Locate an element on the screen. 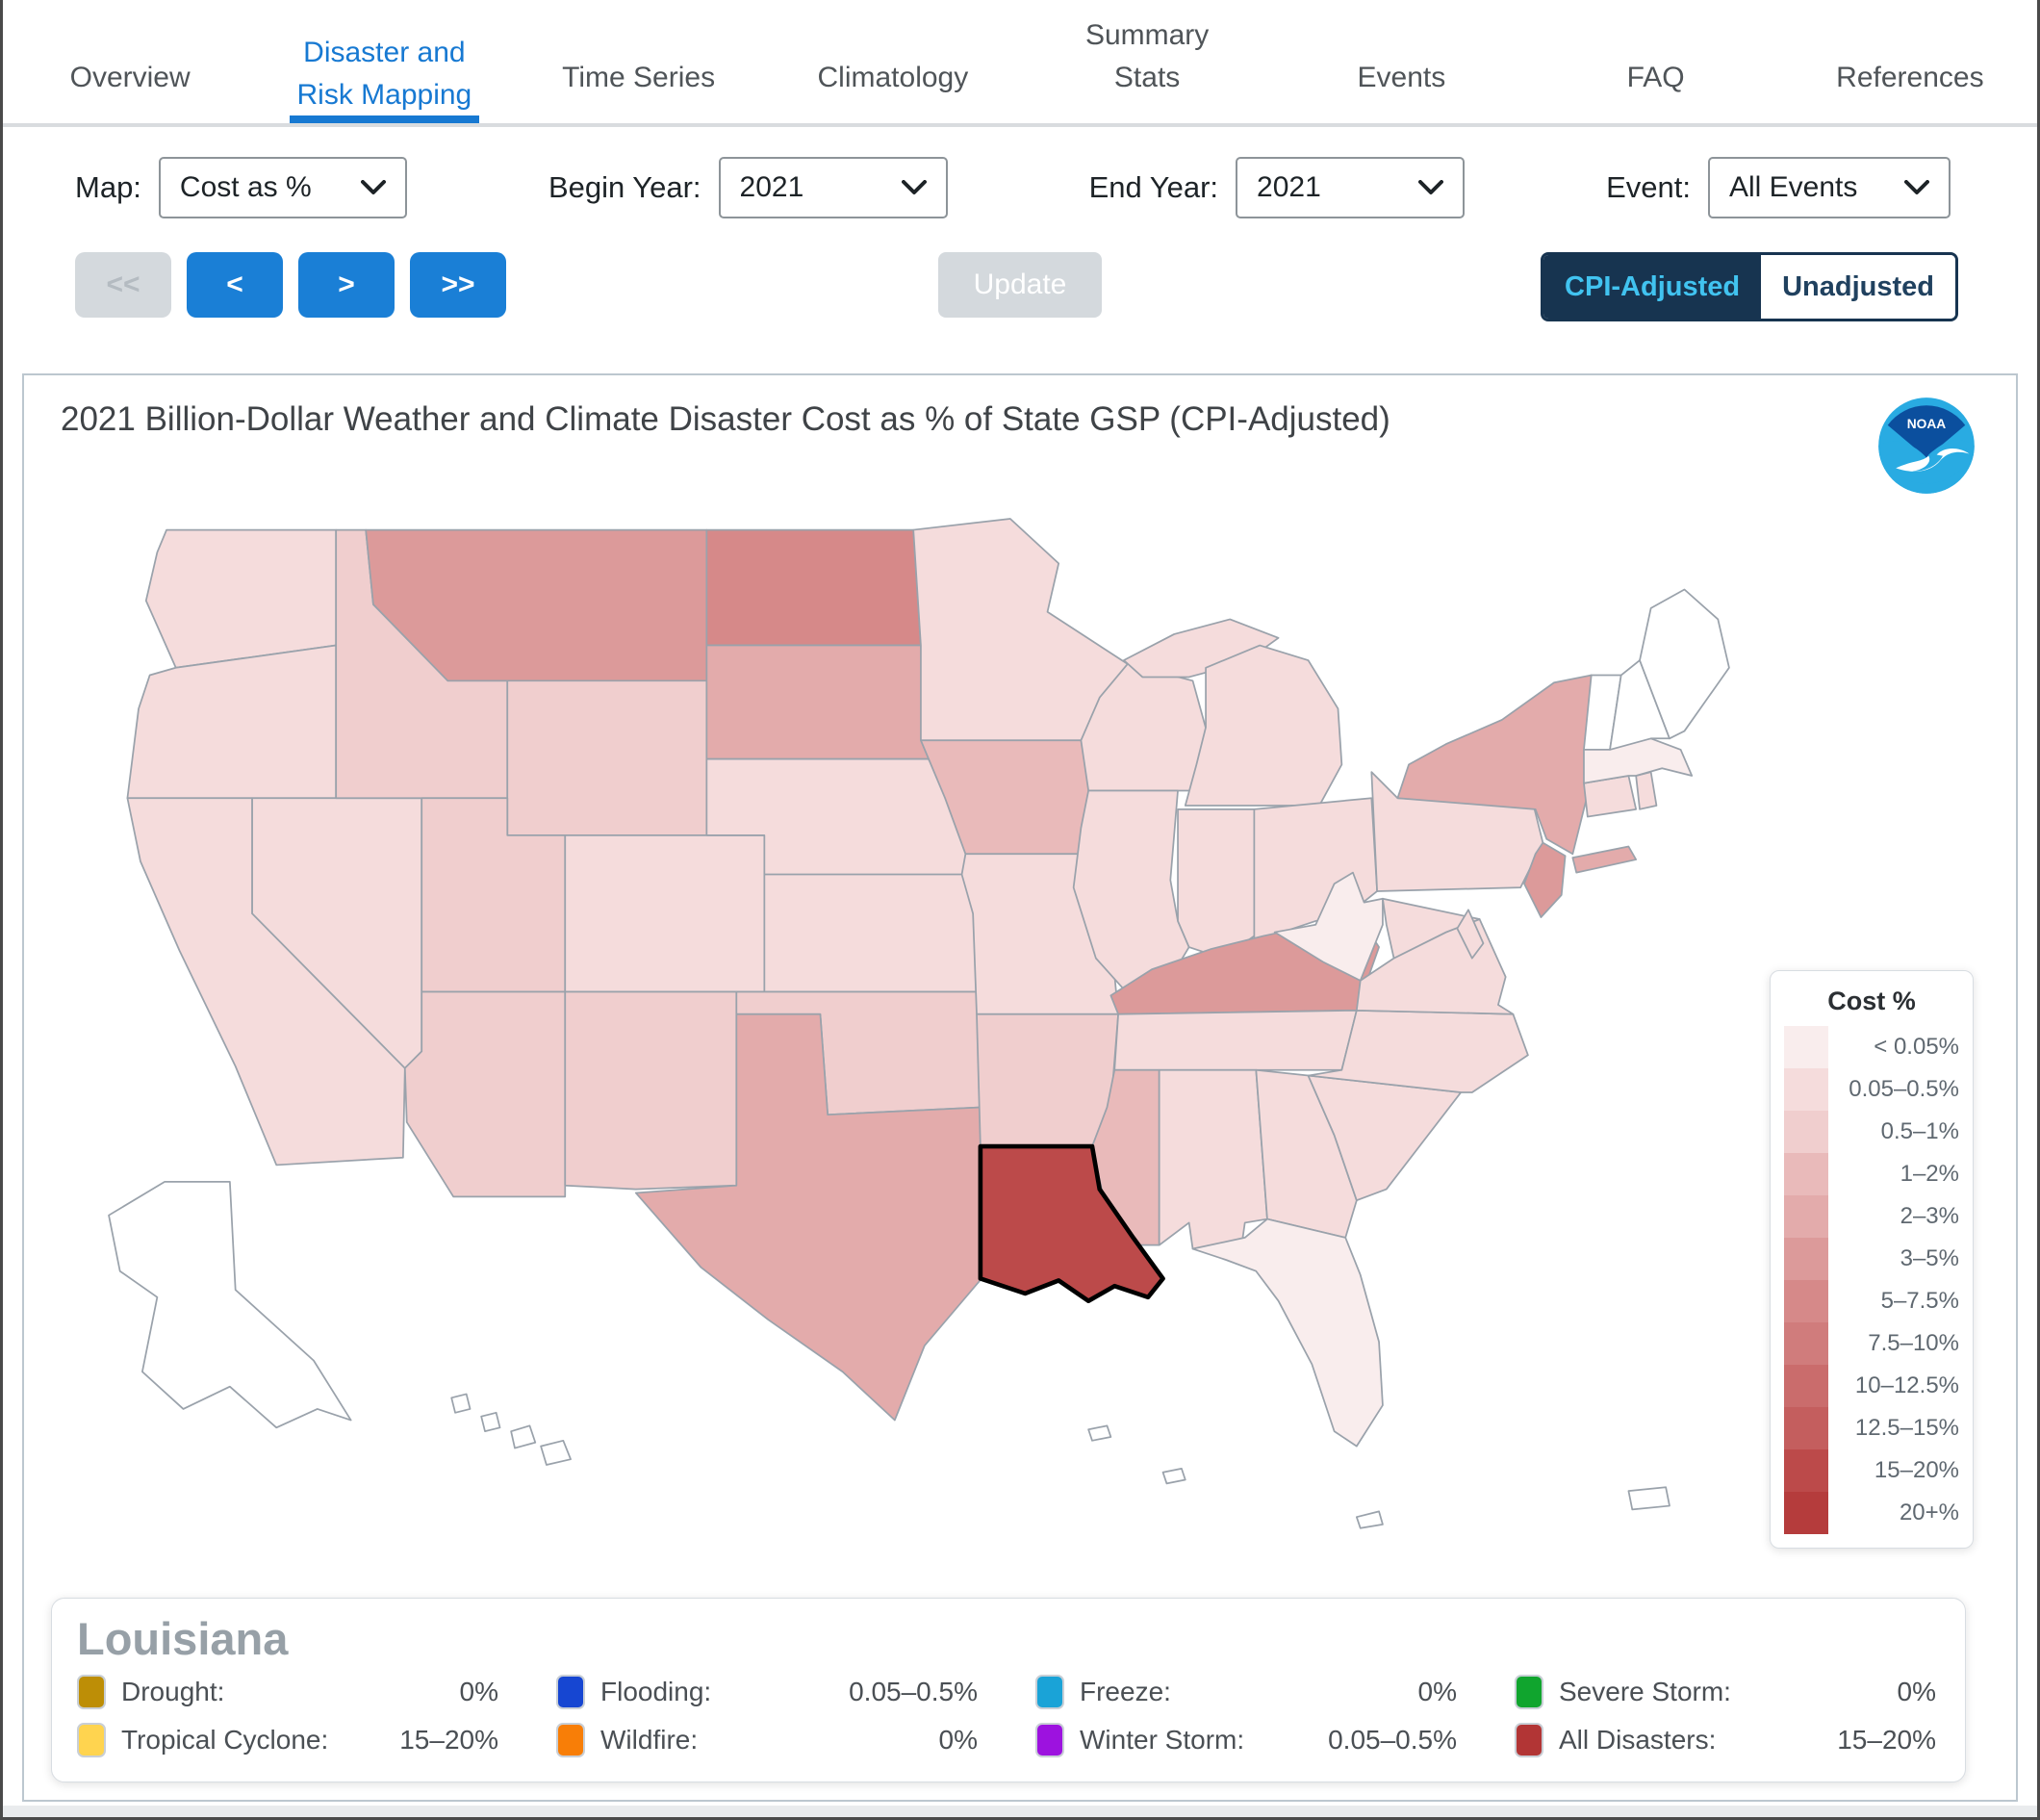 This screenshot has width=2040, height=1820. legend-label: 20+% is located at coordinates (1929, 1513).